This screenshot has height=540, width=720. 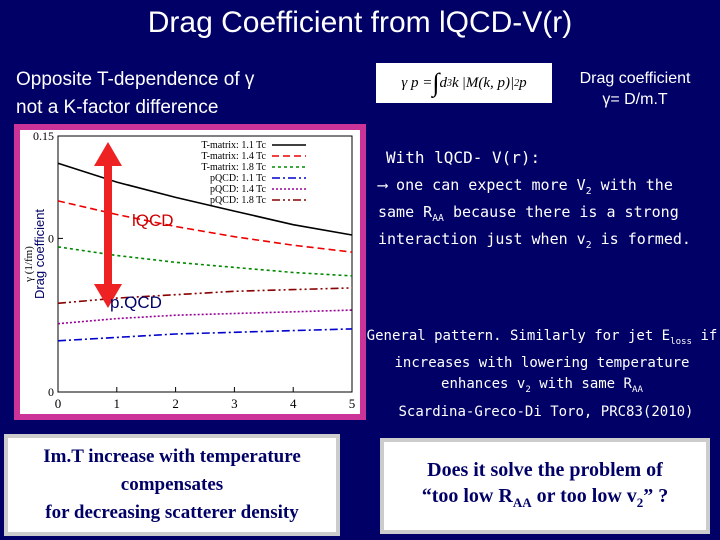 What do you see at coordinates (153, 220) in the screenshot?
I see `lqcd-label: lQCD` at bounding box center [153, 220].